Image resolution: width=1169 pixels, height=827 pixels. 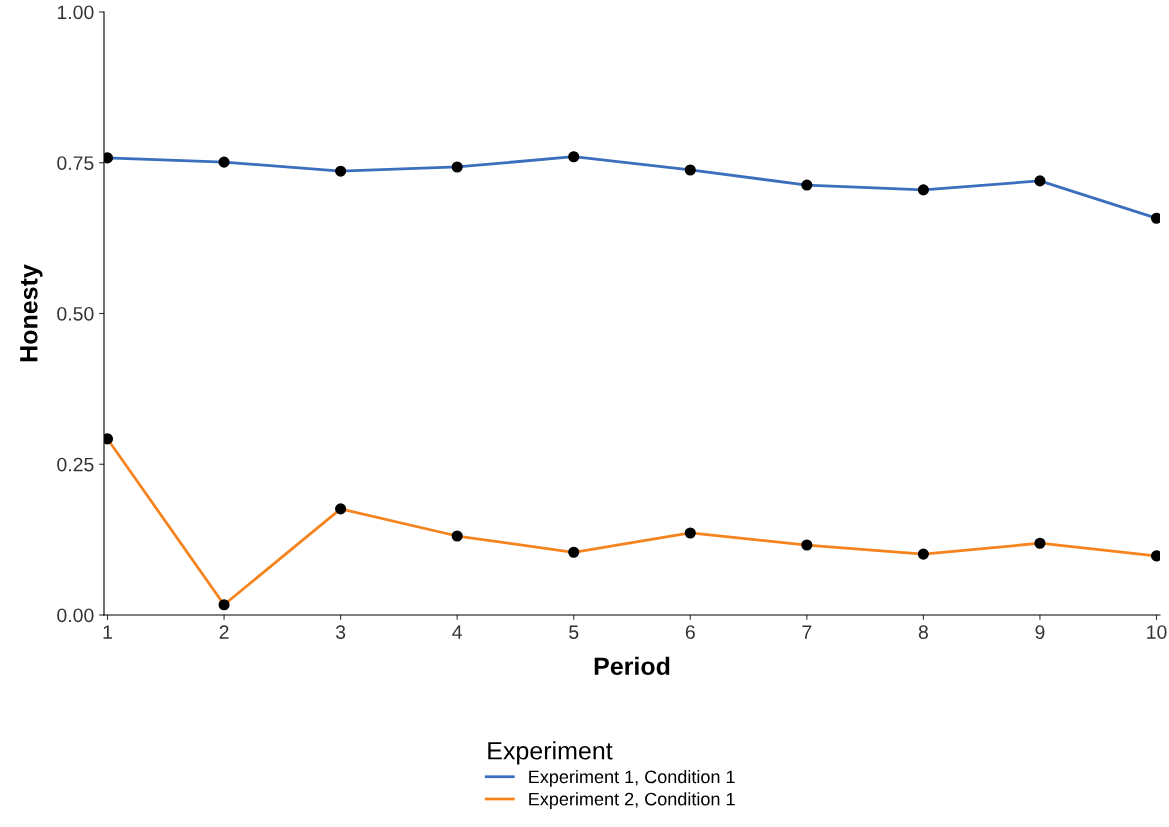 What do you see at coordinates (574, 632) in the screenshot?
I see `x-tick-label: 5` at bounding box center [574, 632].